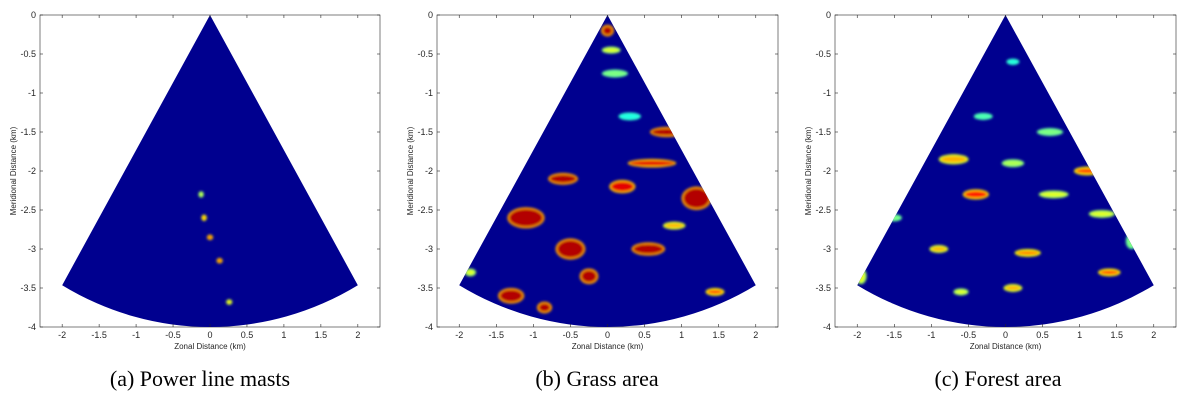  What do you see at coordinates (597, 378) in the screenshot?
I see `panel-caption: (b) Grass area` at bounding box center [597, 378].